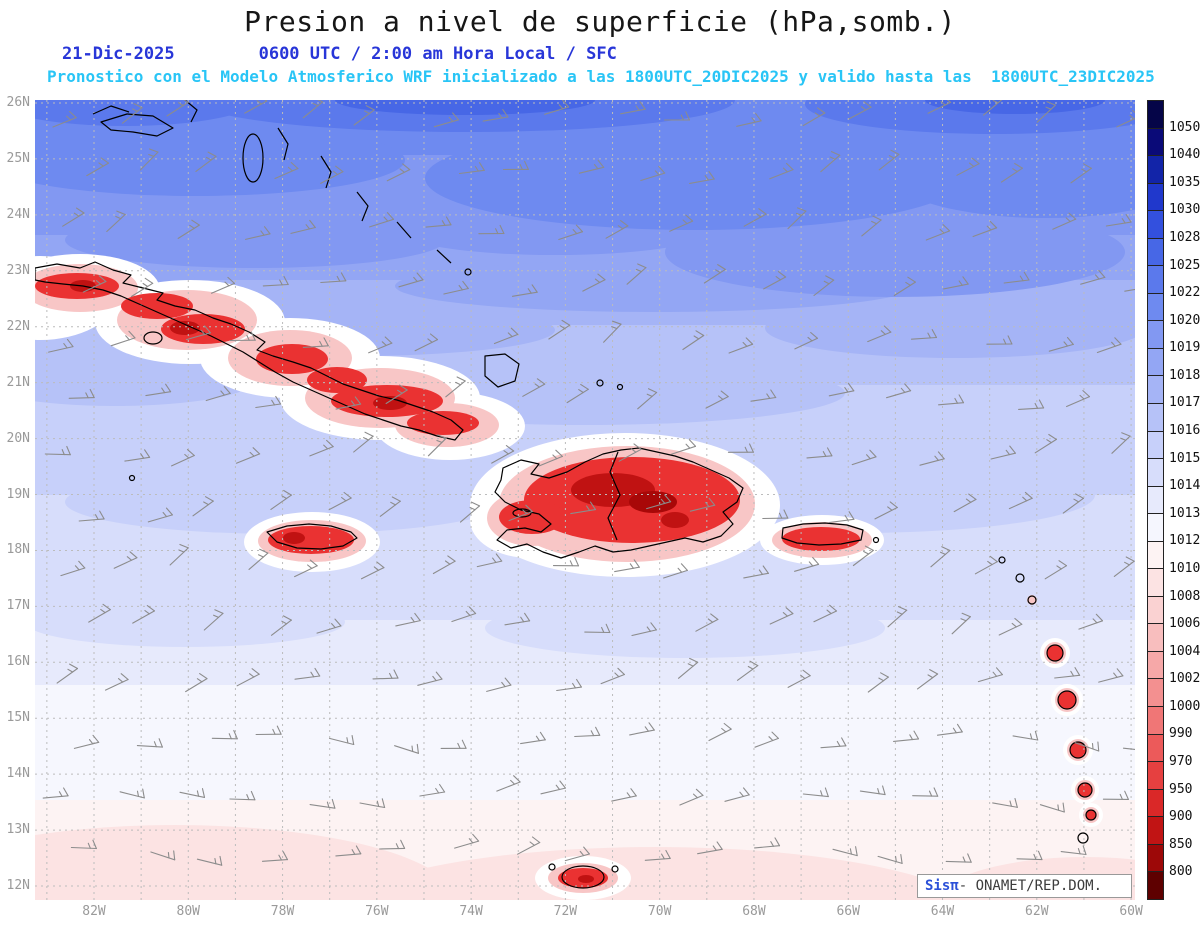 The image size is (1200, 927). I want to click on lat-tick-label: 16N, so click(18, 662).